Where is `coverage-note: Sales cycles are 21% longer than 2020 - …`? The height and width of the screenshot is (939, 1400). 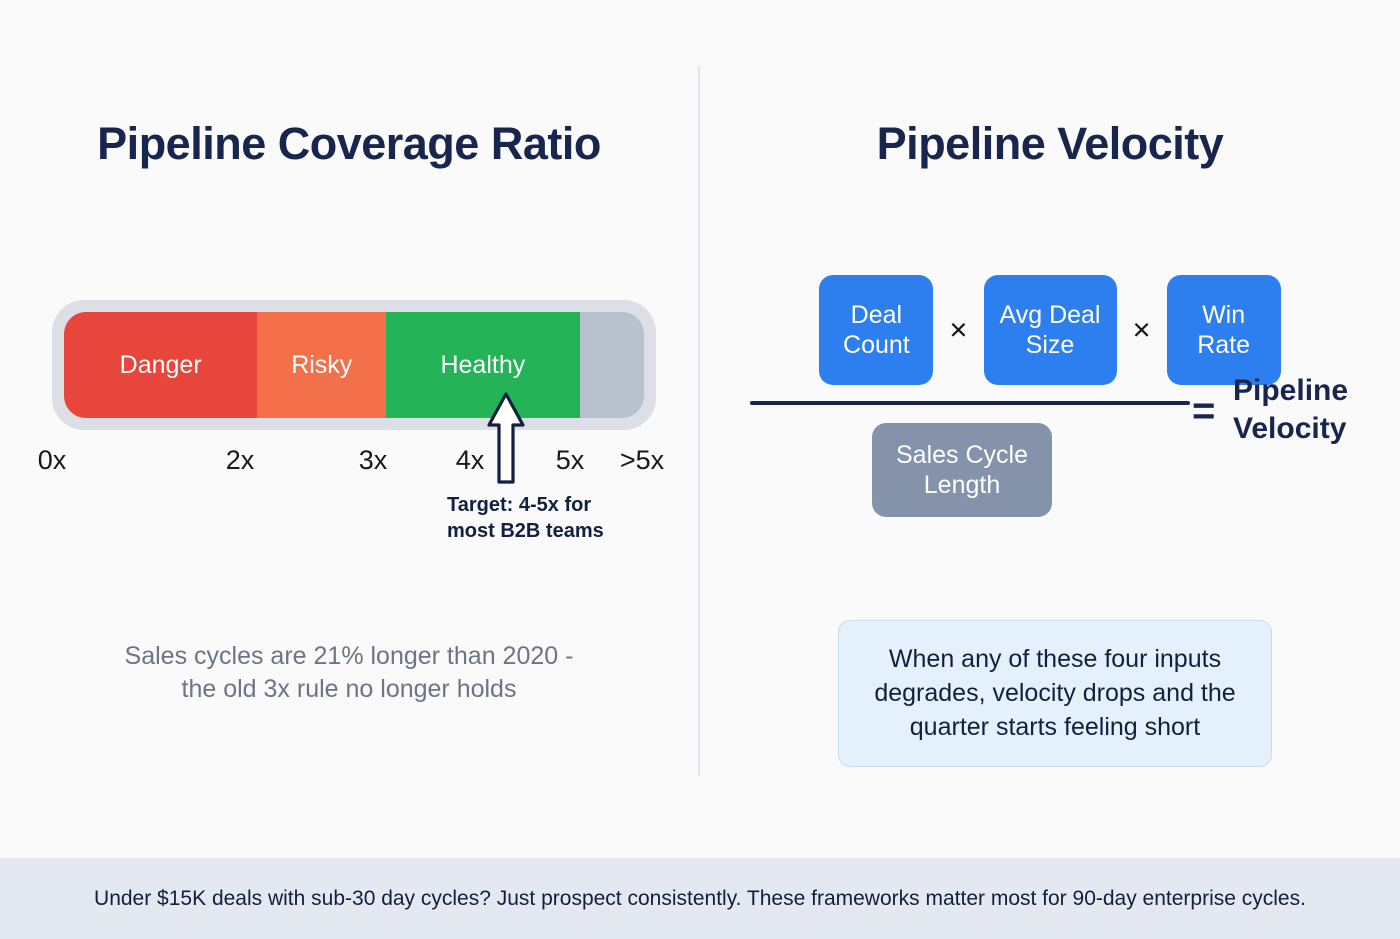 coverage-note: Sales cycles are 21% longer than 2020 - … is located at coordinates (349, 672).